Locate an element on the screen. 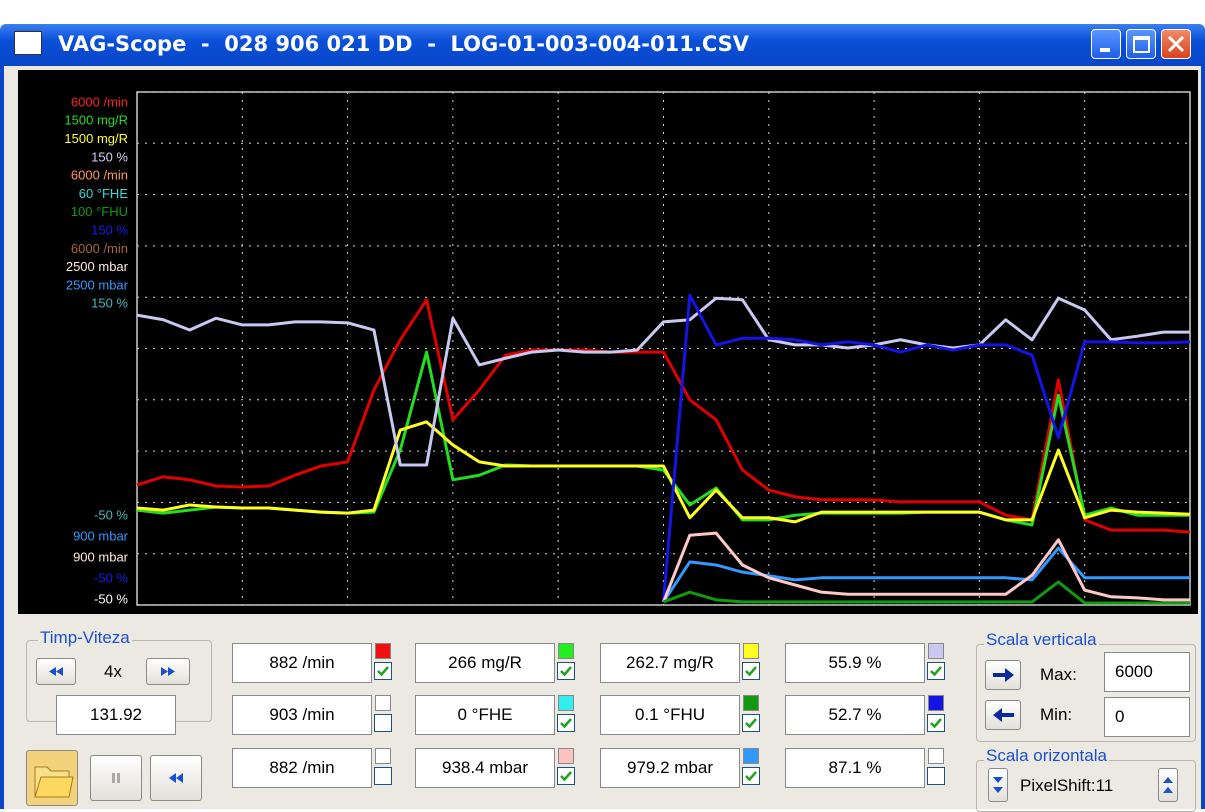  shift-up-button is located at coordinates (1168, 785).